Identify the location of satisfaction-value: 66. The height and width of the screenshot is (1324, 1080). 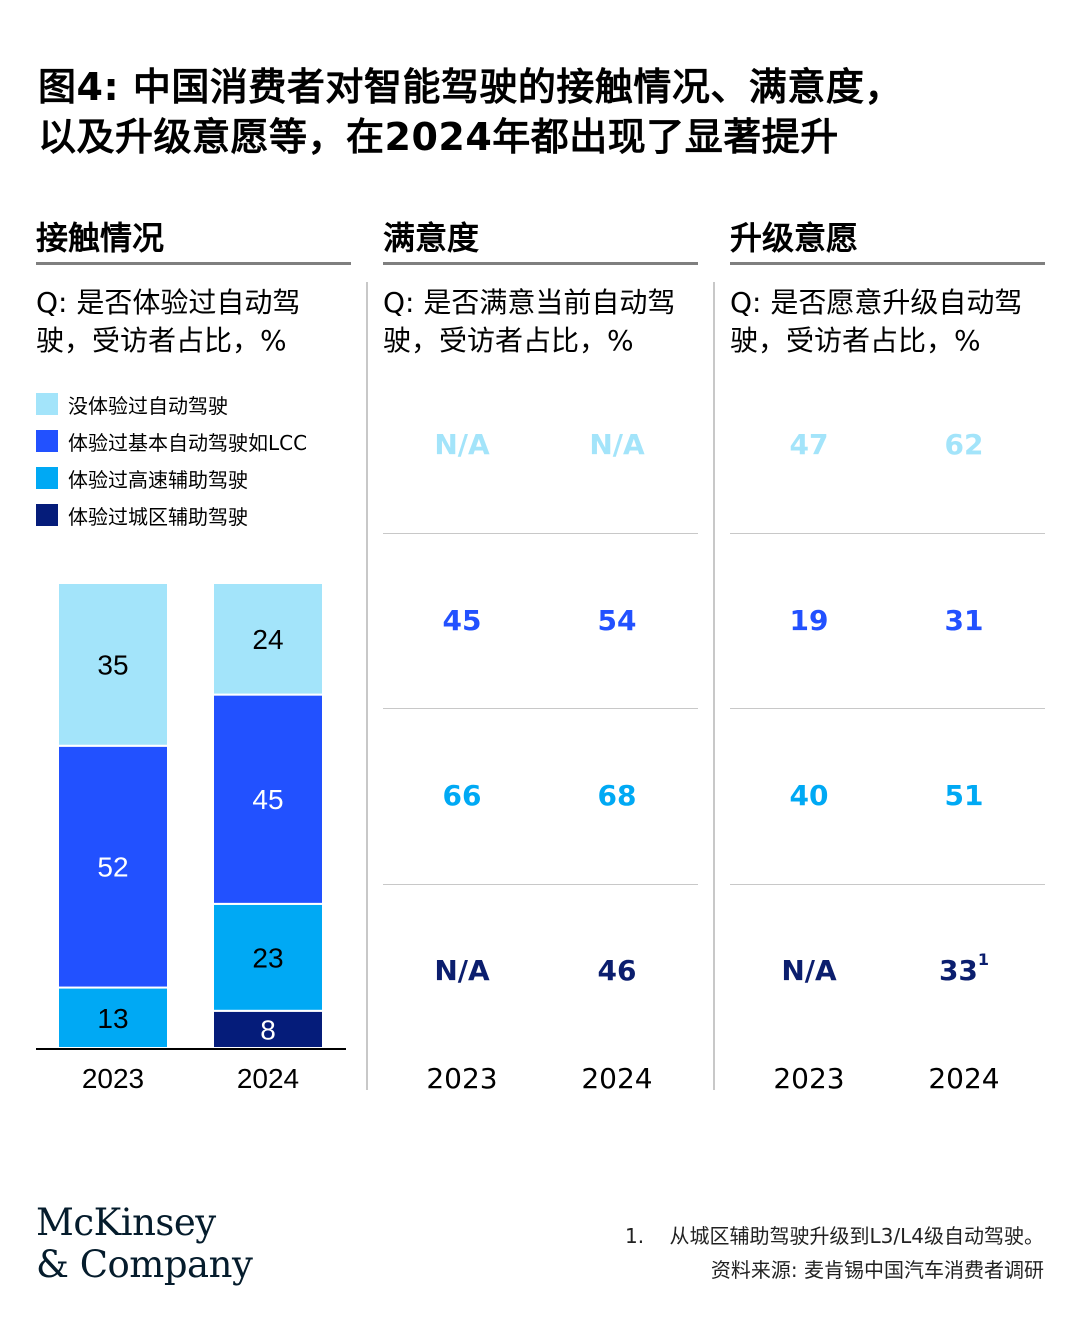
(462, 795).